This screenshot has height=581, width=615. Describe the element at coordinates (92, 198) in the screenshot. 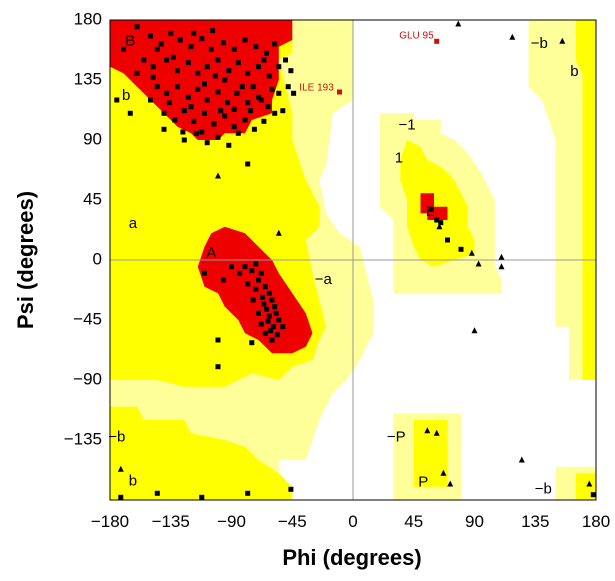

I see `y-tick-label: 45` at that location.